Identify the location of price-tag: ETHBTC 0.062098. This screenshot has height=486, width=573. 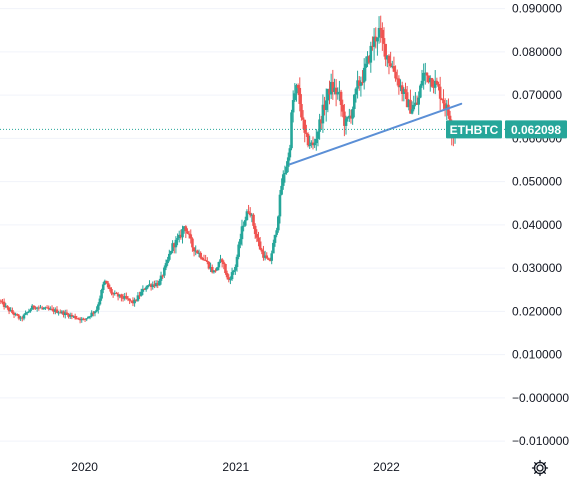
(506, 129).